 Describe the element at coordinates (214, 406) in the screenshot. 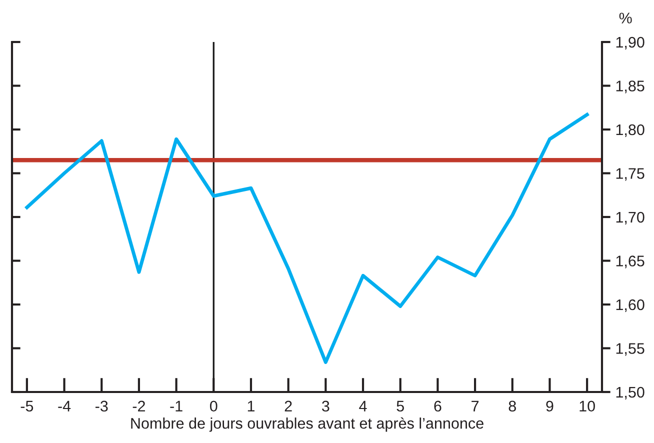

I see `x-tick-label: 0` at that location.